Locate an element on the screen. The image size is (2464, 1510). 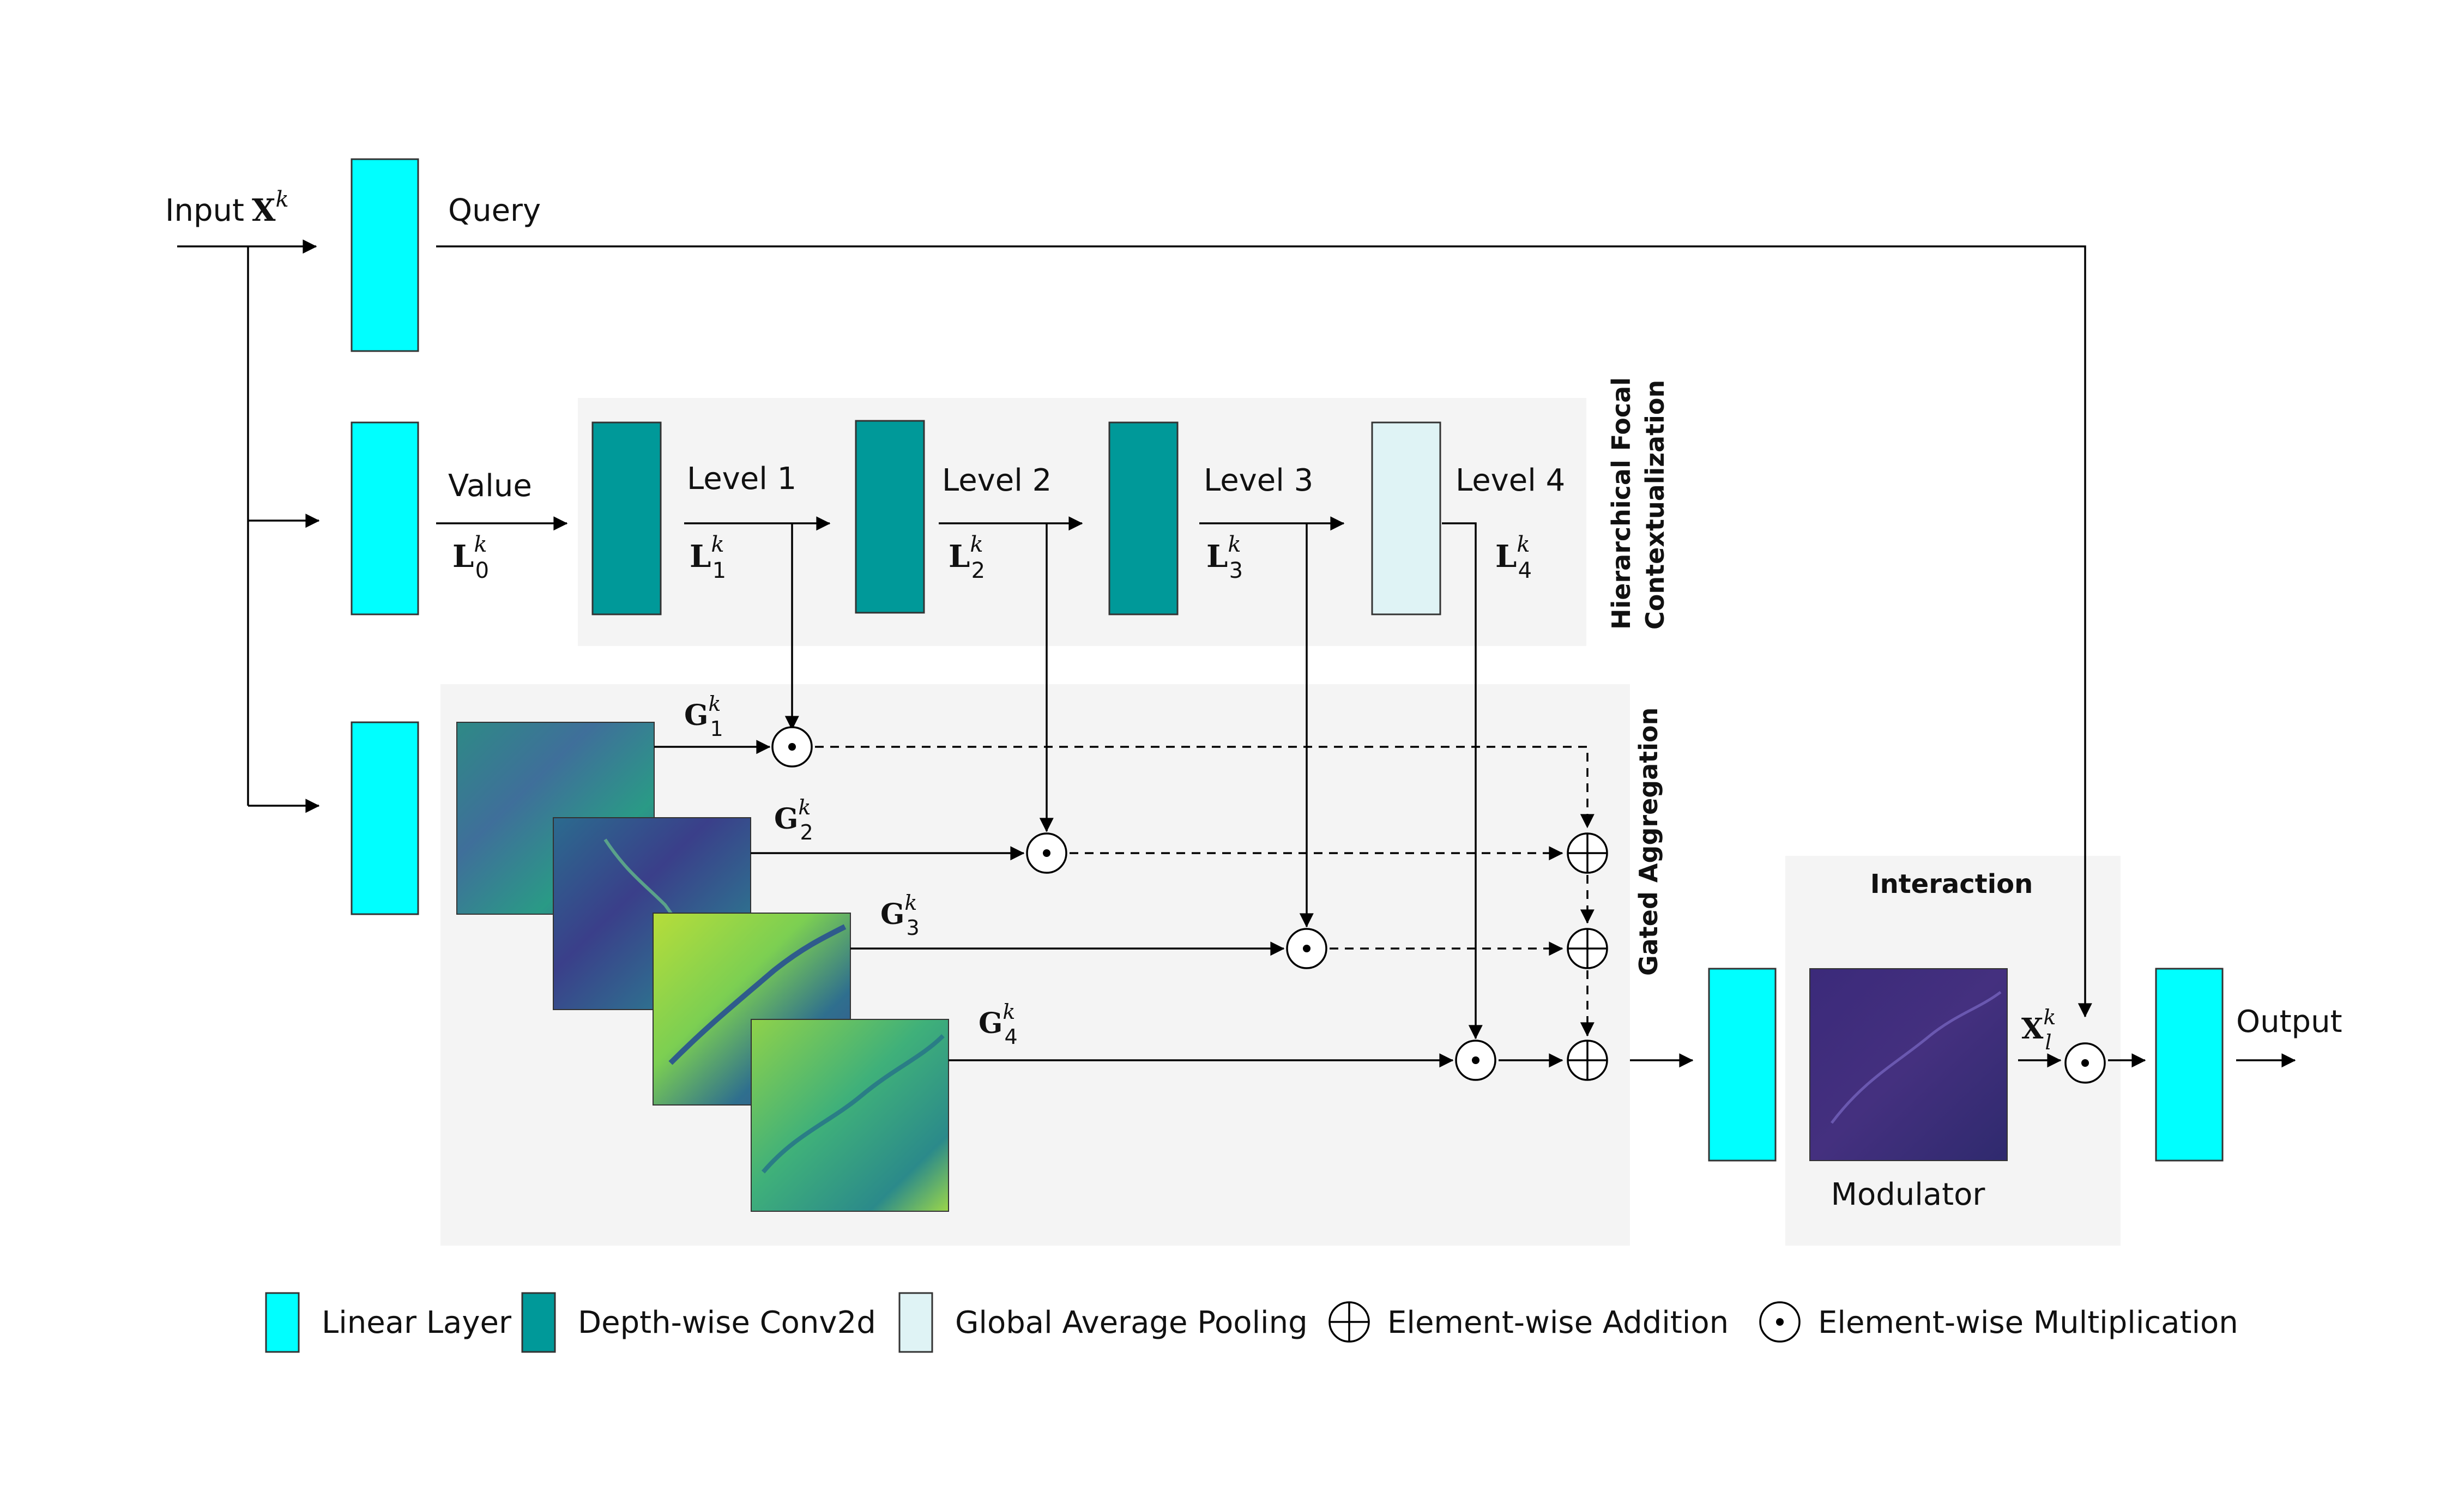
m1-dashed-path is located at coordinates (1205, 787).